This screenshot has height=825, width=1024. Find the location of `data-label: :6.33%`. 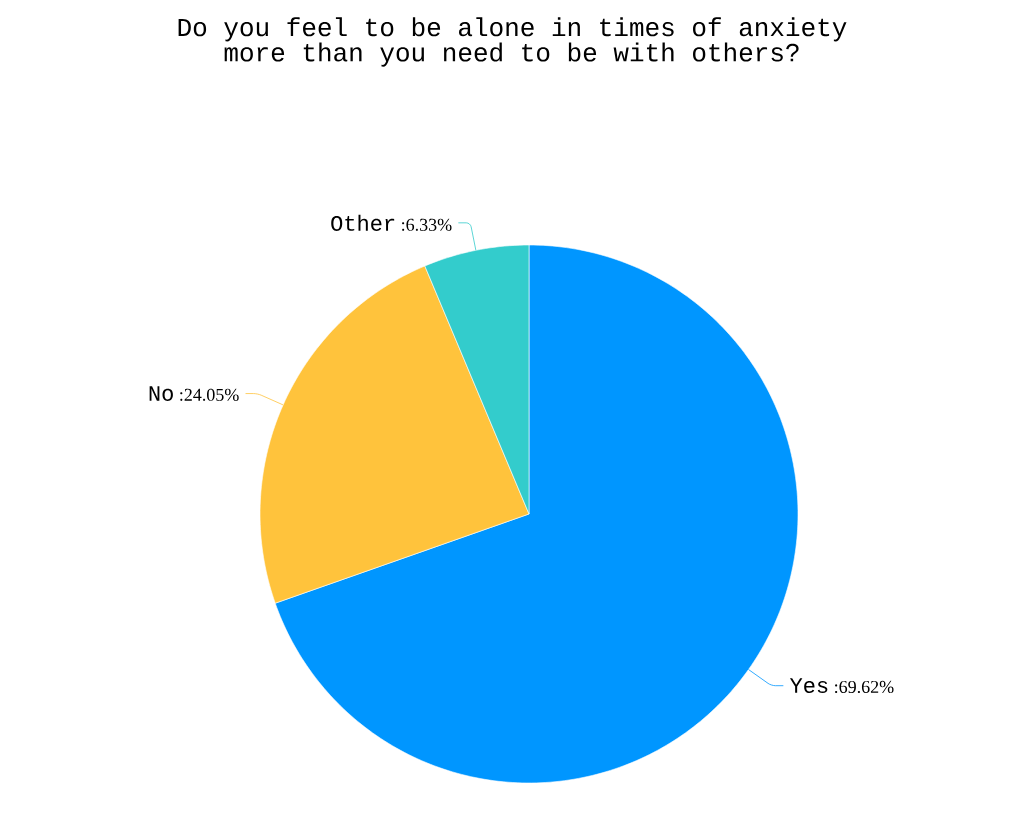

data-label: :6.33% is located at coordinates (427, 224).